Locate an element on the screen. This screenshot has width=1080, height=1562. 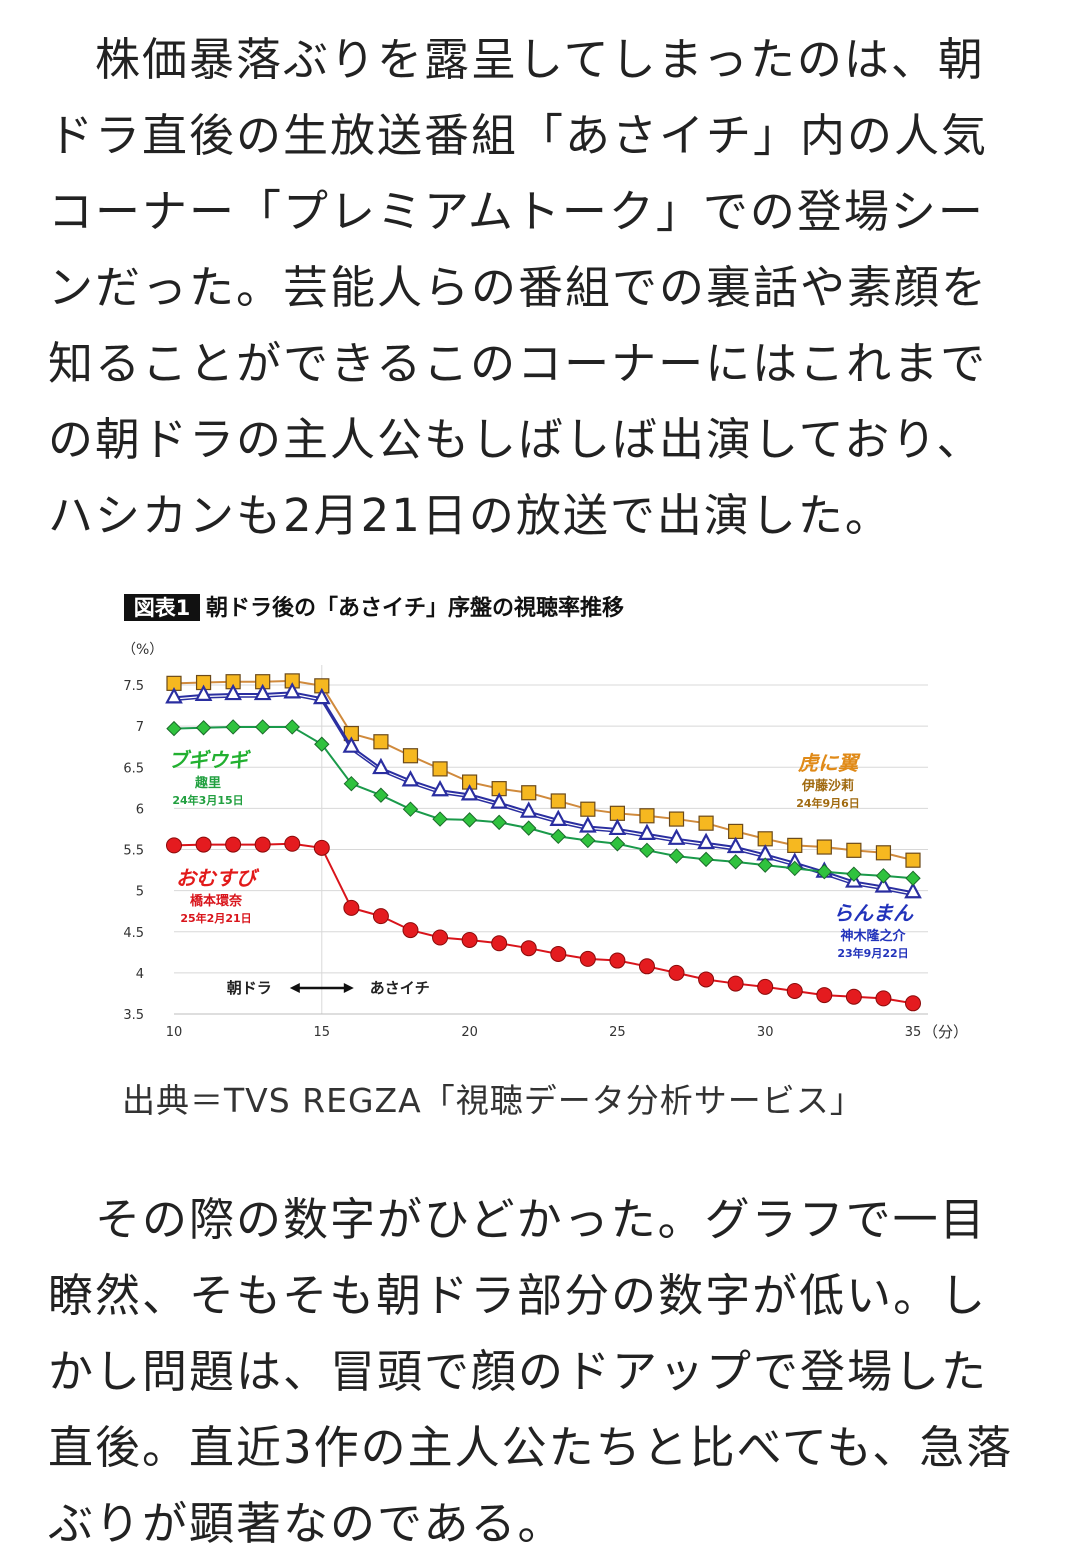
text-line: ンだった。芸能人らの番組での裏話や素顔を is located at coordinates (518, 287).